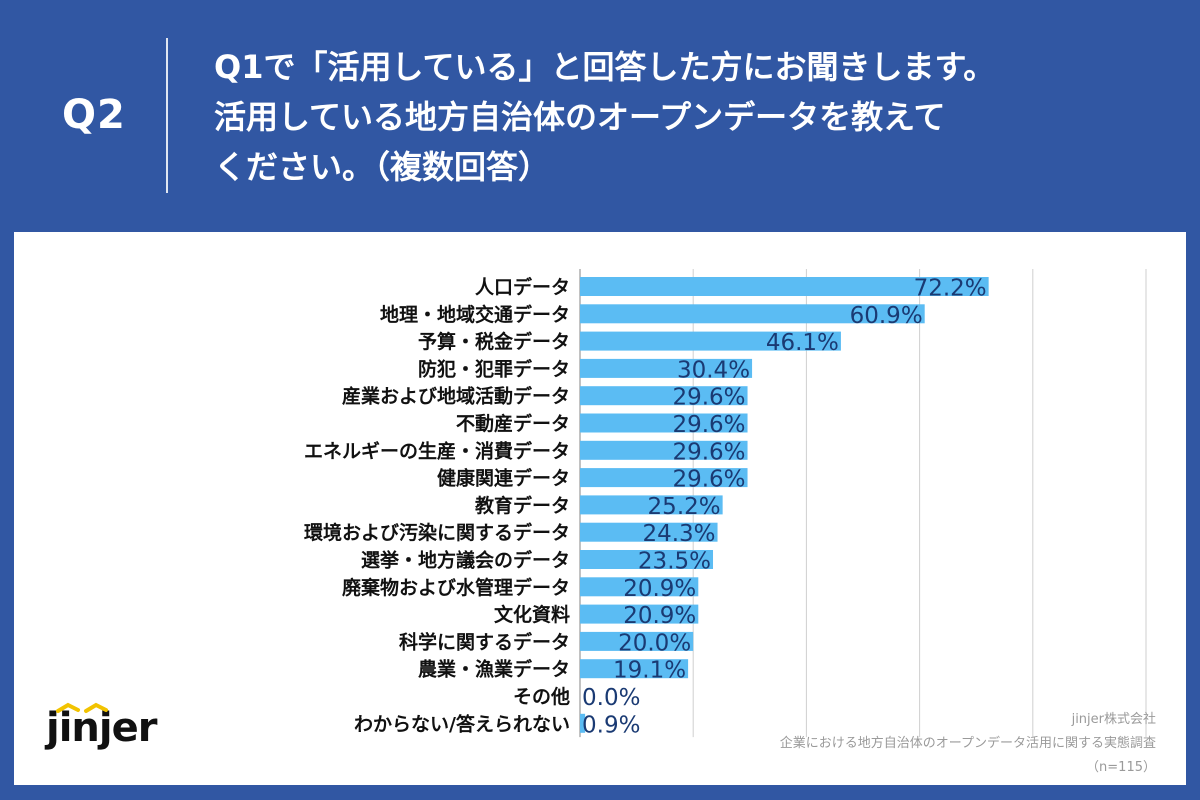  I want to click on value-label: 60.9%, so click(886, 316).